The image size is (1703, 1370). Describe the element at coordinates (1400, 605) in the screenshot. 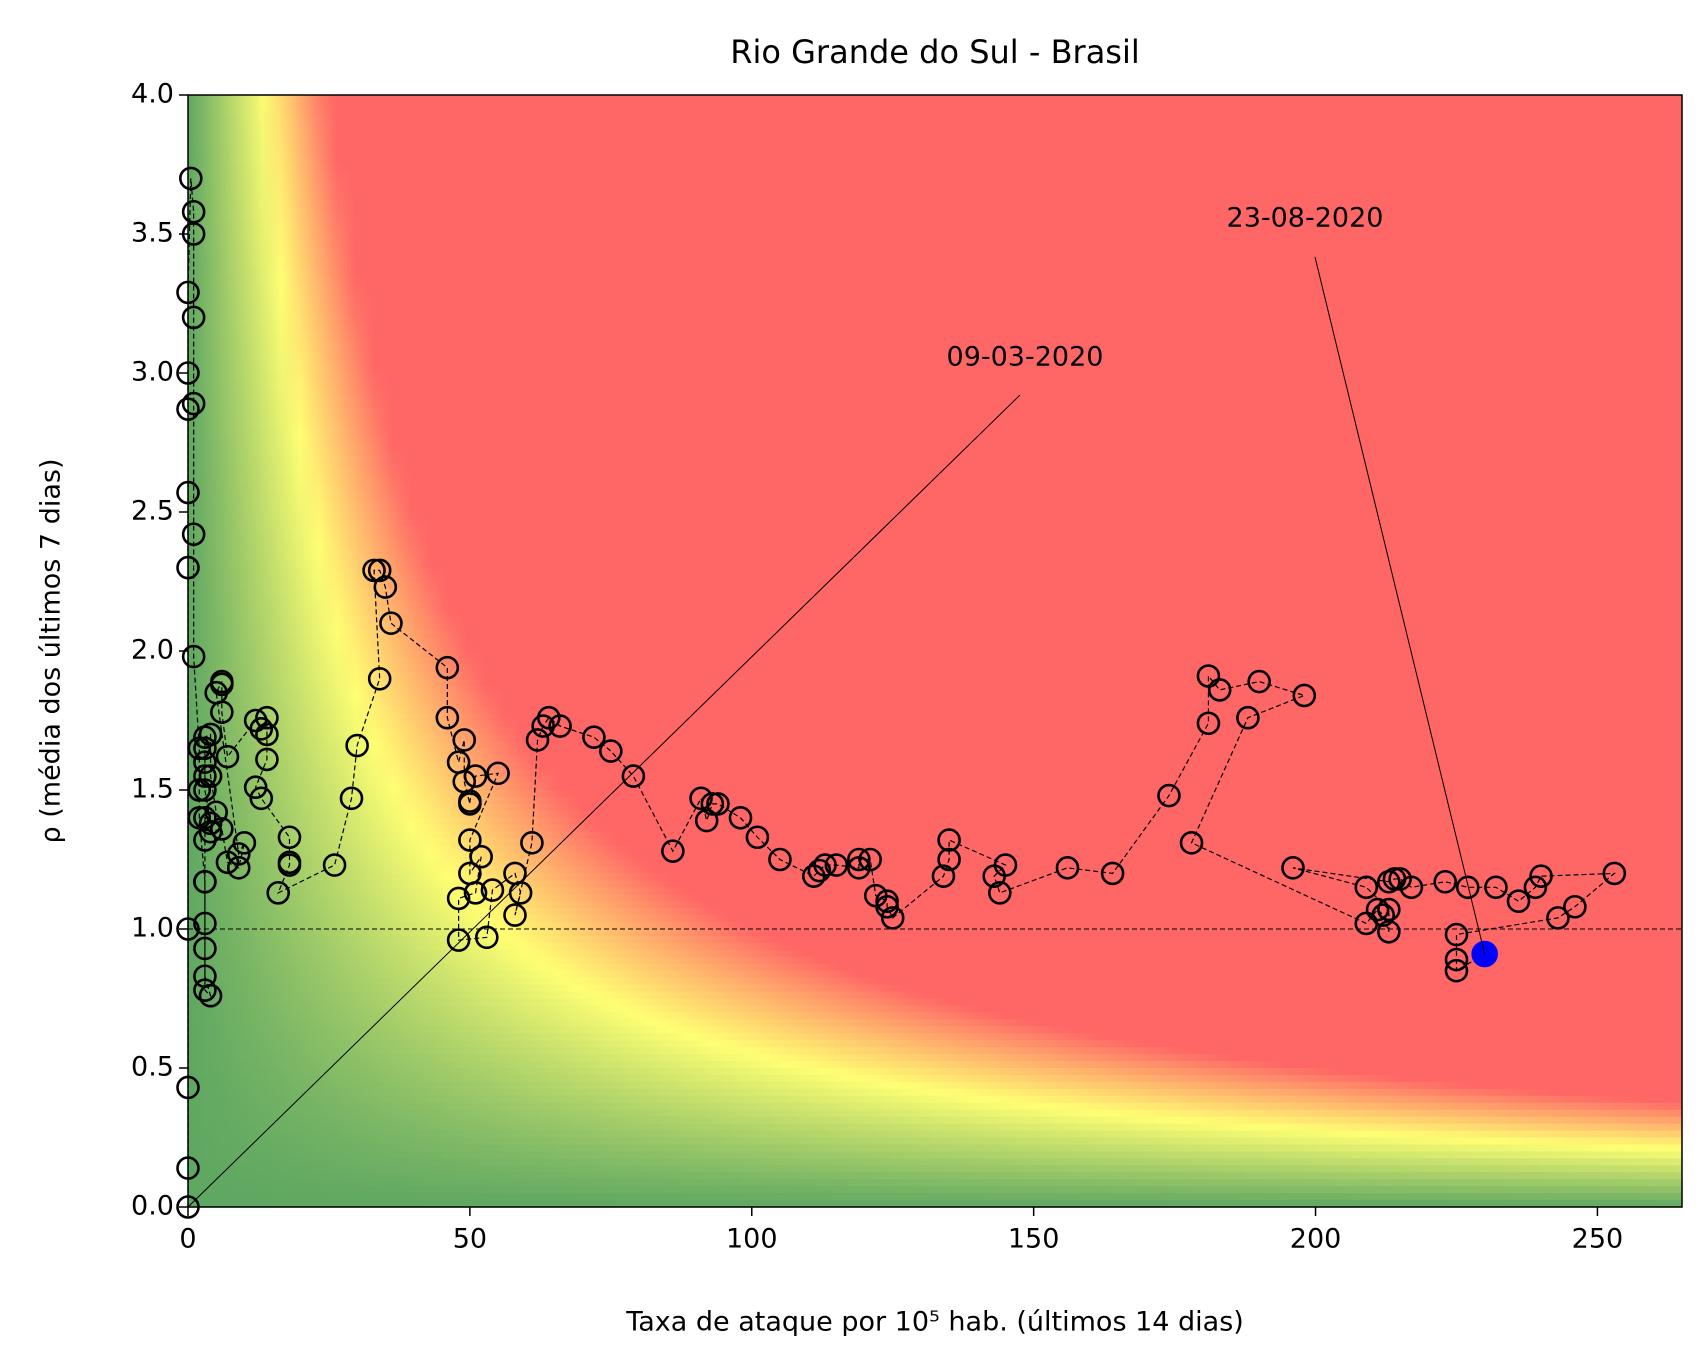

I see `annotation-arrow` at that location.